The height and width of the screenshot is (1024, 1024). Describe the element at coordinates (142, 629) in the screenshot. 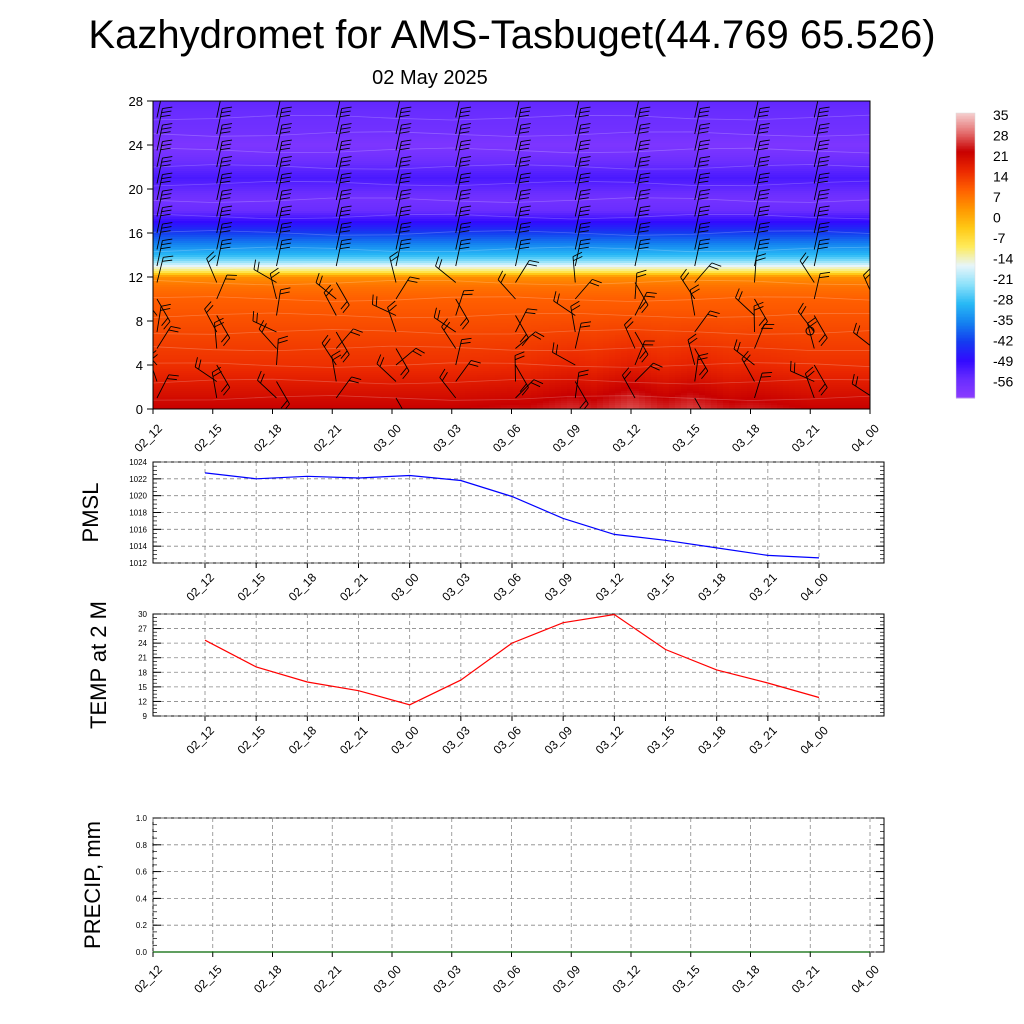

I see `y-tick-label: 27` at that location.